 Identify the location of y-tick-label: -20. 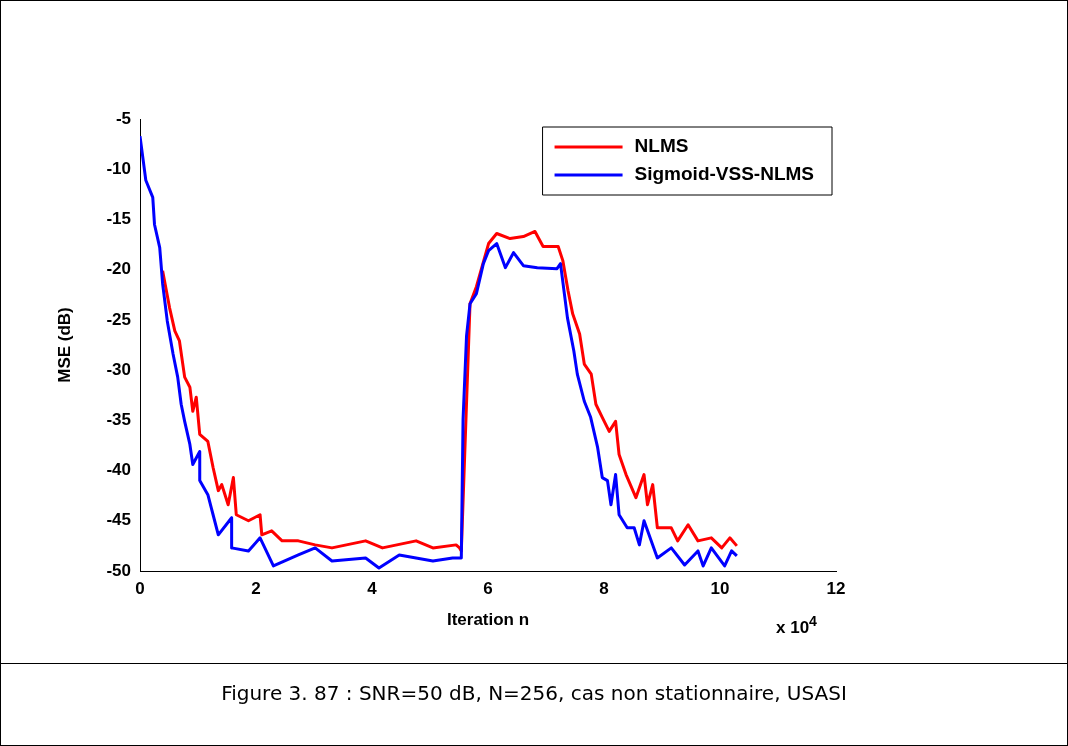
(118, 269).